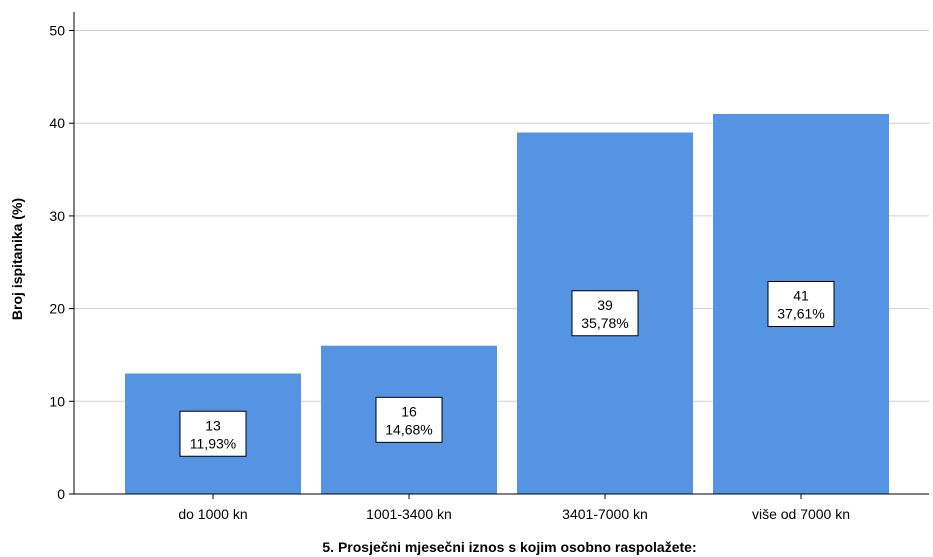 This screenshot has height=557, width=933. Describe the element at coordinates (213, 425) in the screenshot. I see `data-label-count: 13` at that location.